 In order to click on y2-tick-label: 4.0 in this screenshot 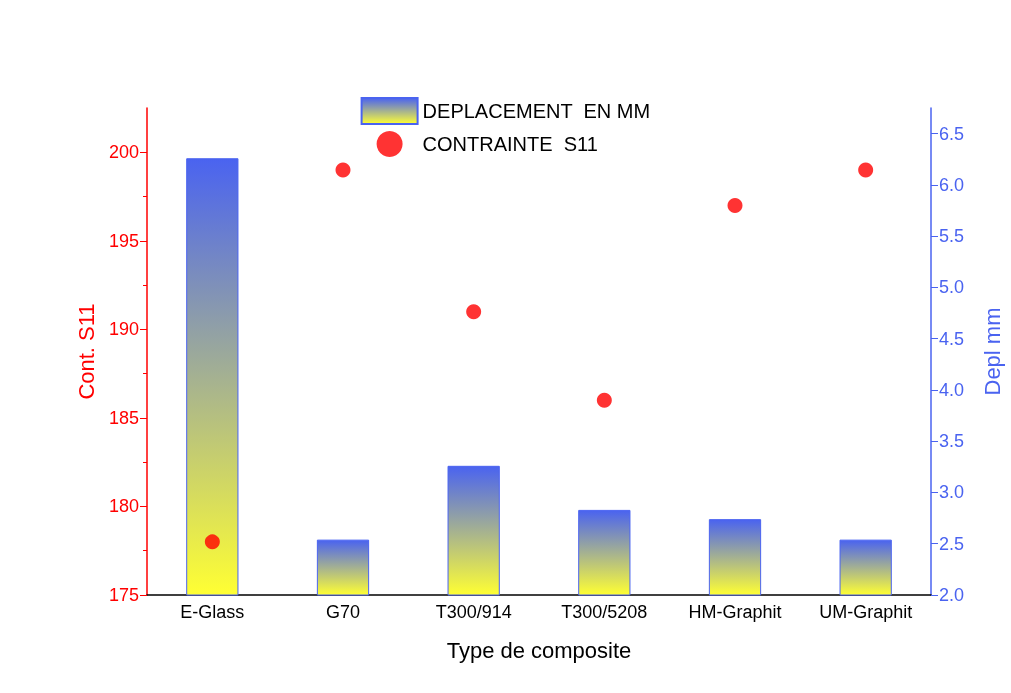, I will do `click(952, 389)`.